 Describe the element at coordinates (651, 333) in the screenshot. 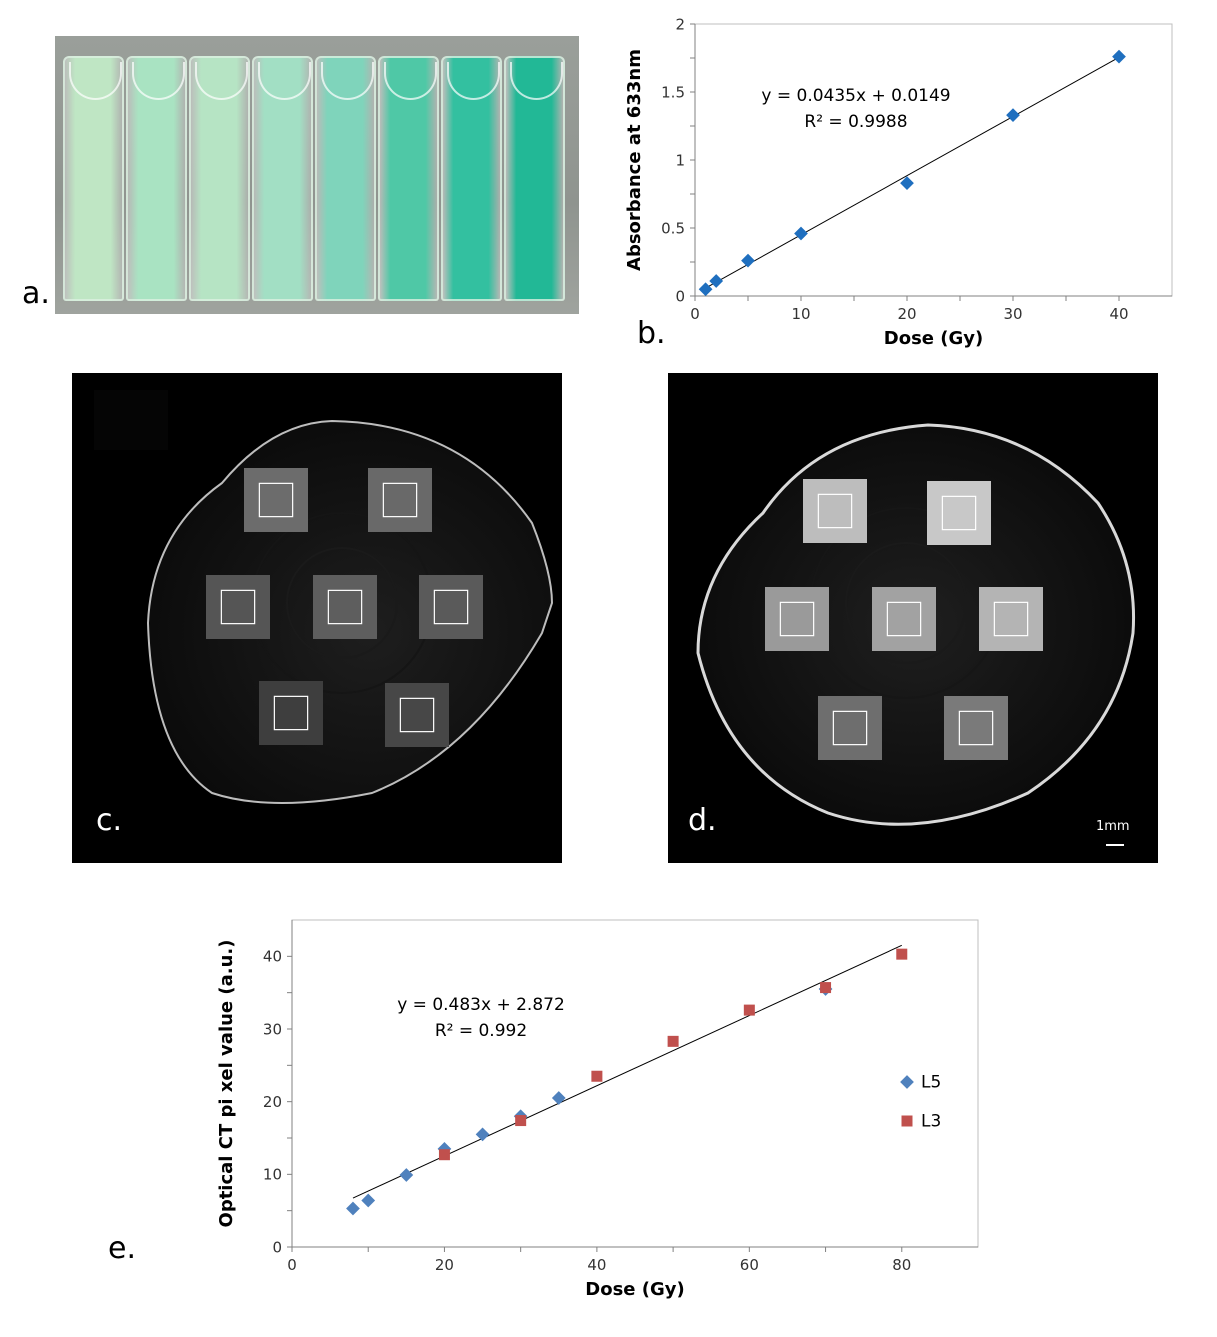

I see `panel-b-label: b.` at that location.